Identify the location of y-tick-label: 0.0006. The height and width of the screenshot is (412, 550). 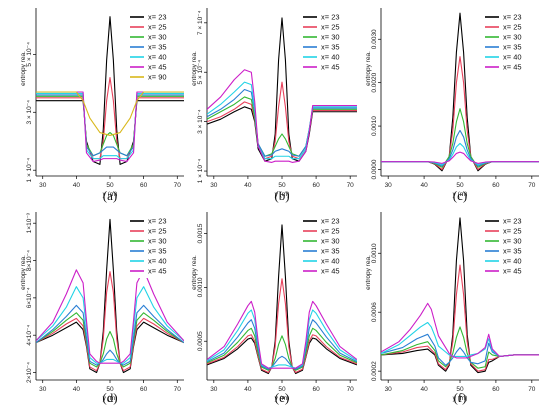
(374, 312).